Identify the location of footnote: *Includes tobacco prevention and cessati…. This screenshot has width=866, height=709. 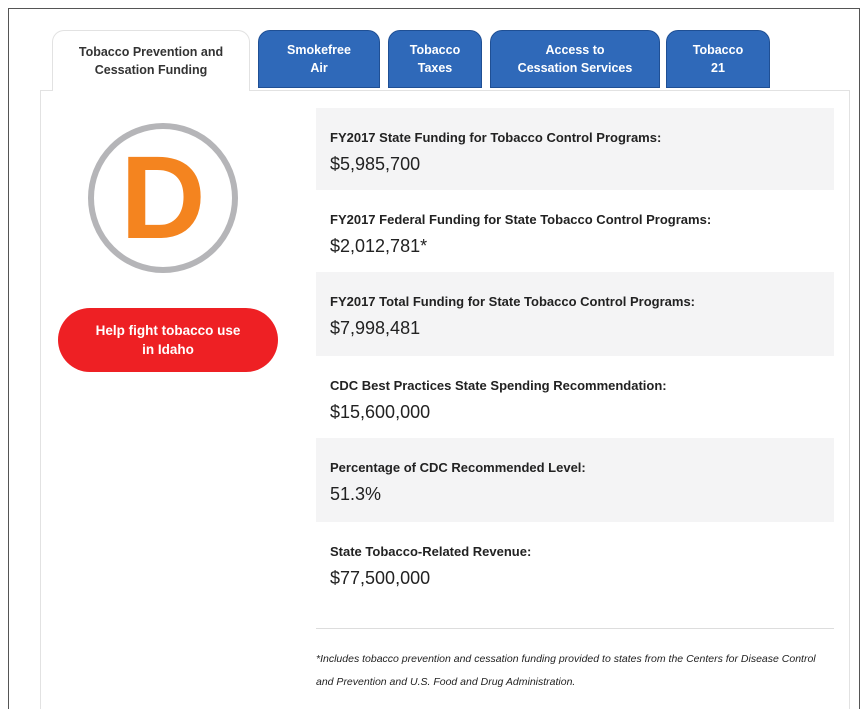
(566, 670).